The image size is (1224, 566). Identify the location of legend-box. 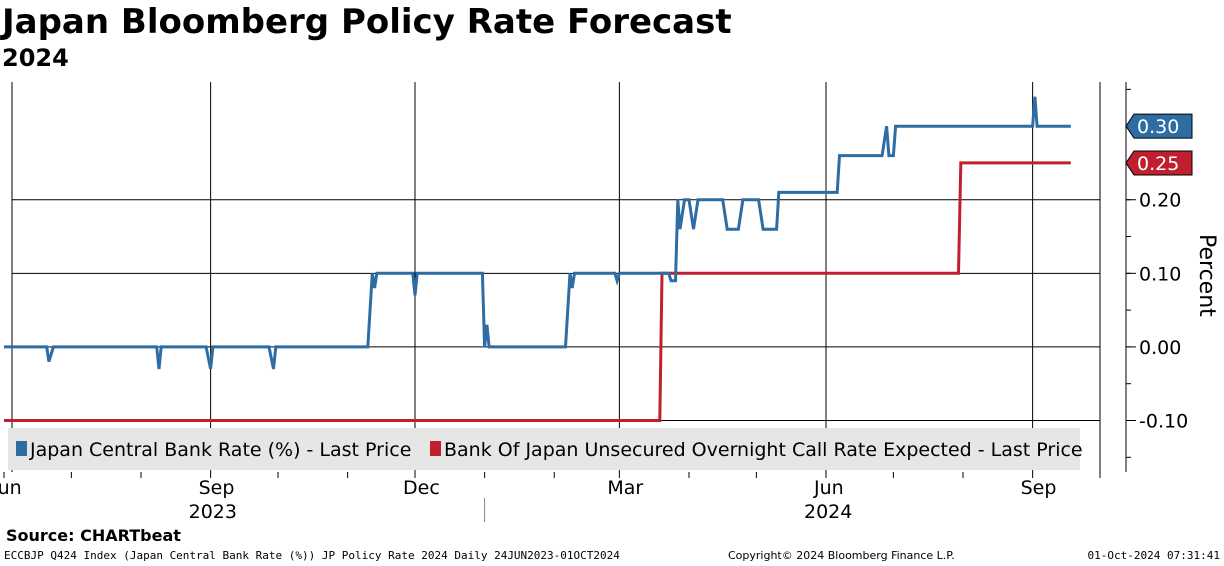
(544, 449).